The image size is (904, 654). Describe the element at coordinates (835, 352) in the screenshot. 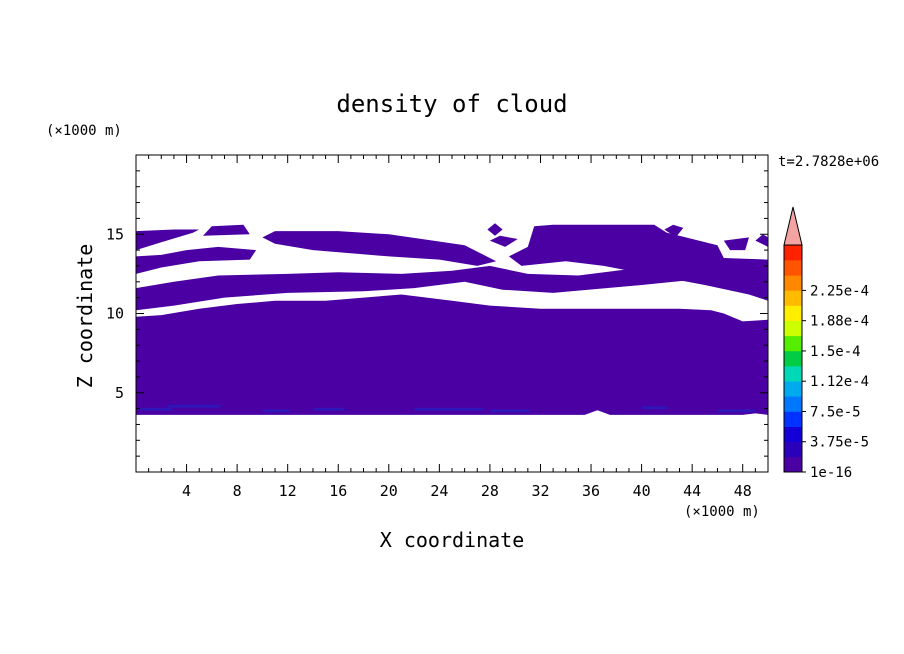

I see `colorbar-label-4: 1.5e-4` at that location.